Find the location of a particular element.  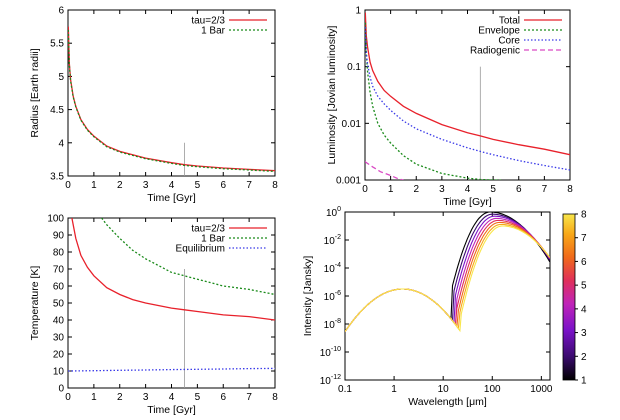

y-tick-label: 6 is located at coordinates (61, 11).